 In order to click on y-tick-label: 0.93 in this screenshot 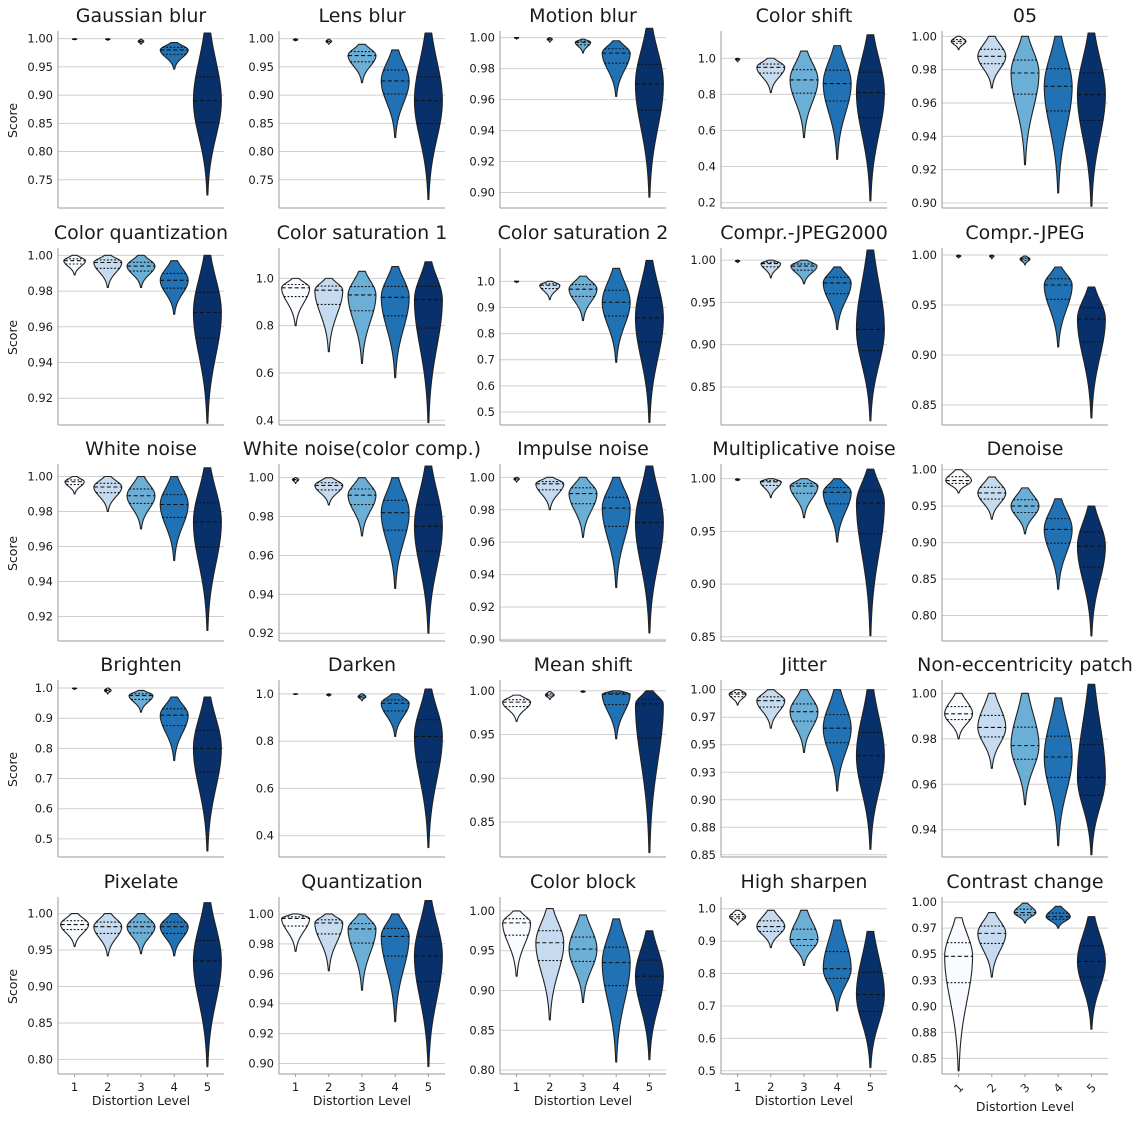, I will do `click(924, 980)`.